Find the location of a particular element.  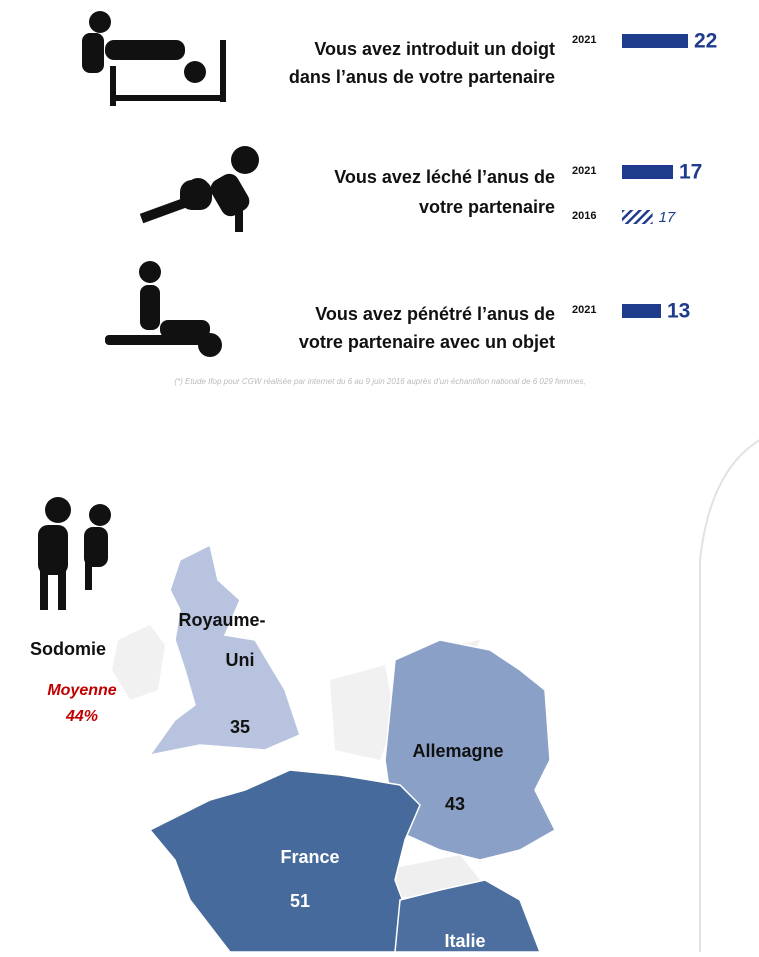

map-title: Sodomie is located at coordinates (68, 649).